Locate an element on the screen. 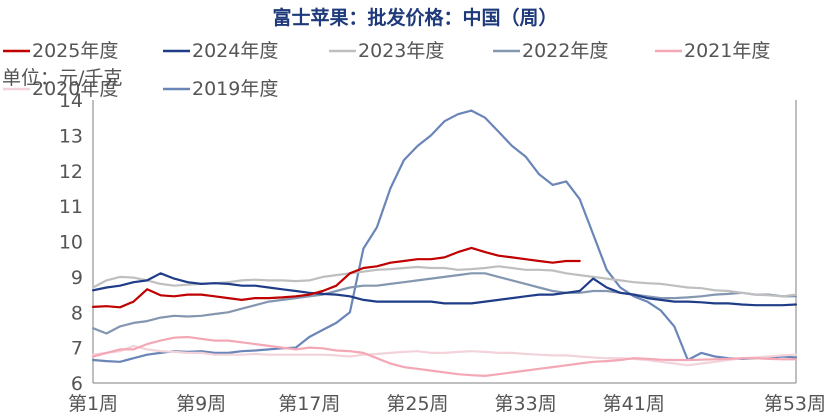 This screenshot has height=419, width=830. y-tick-label: 7 is located at coordinates (77, 349).